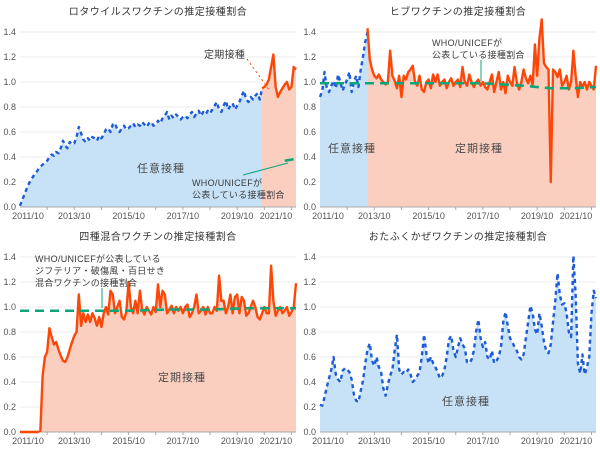 The width and height of the screenshot is (600, 450). I want to click on series-area-solid, so click(279, 130).